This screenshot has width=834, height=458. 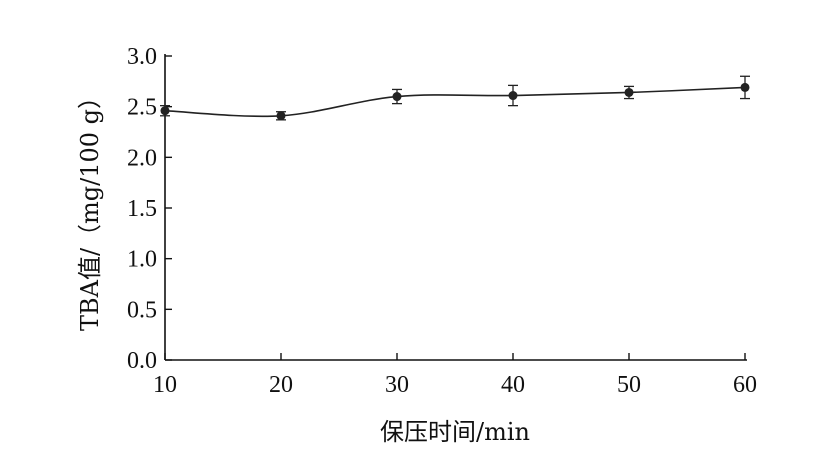 I want to click on y-axis-title: TBA值/（mg/100 g）, so click(x=90, y=208).